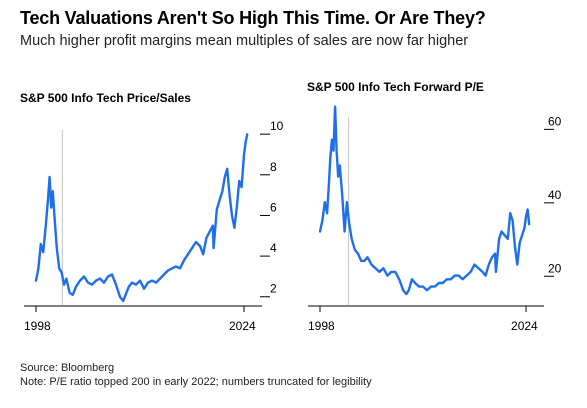 This screenshot has height=408, width=587. What do you see at coordinates (273, 289) in the screenshot?
I see `ps-ytick-label: 2` at bounding box center [273, 289].